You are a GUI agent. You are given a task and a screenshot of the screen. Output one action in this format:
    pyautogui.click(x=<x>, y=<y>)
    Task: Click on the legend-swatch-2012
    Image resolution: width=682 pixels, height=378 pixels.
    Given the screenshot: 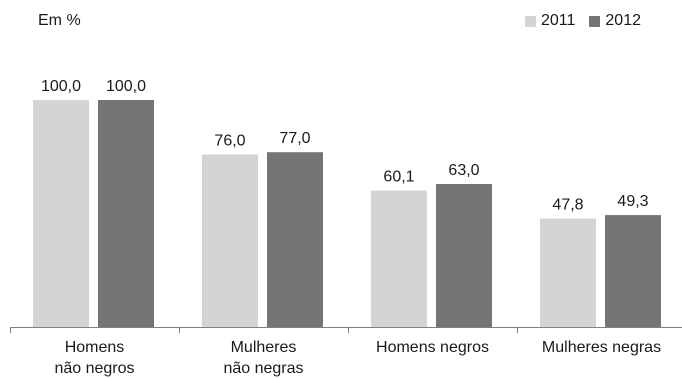 What is the action you would take?
    pyautogui.click(x=595, y=21)
    